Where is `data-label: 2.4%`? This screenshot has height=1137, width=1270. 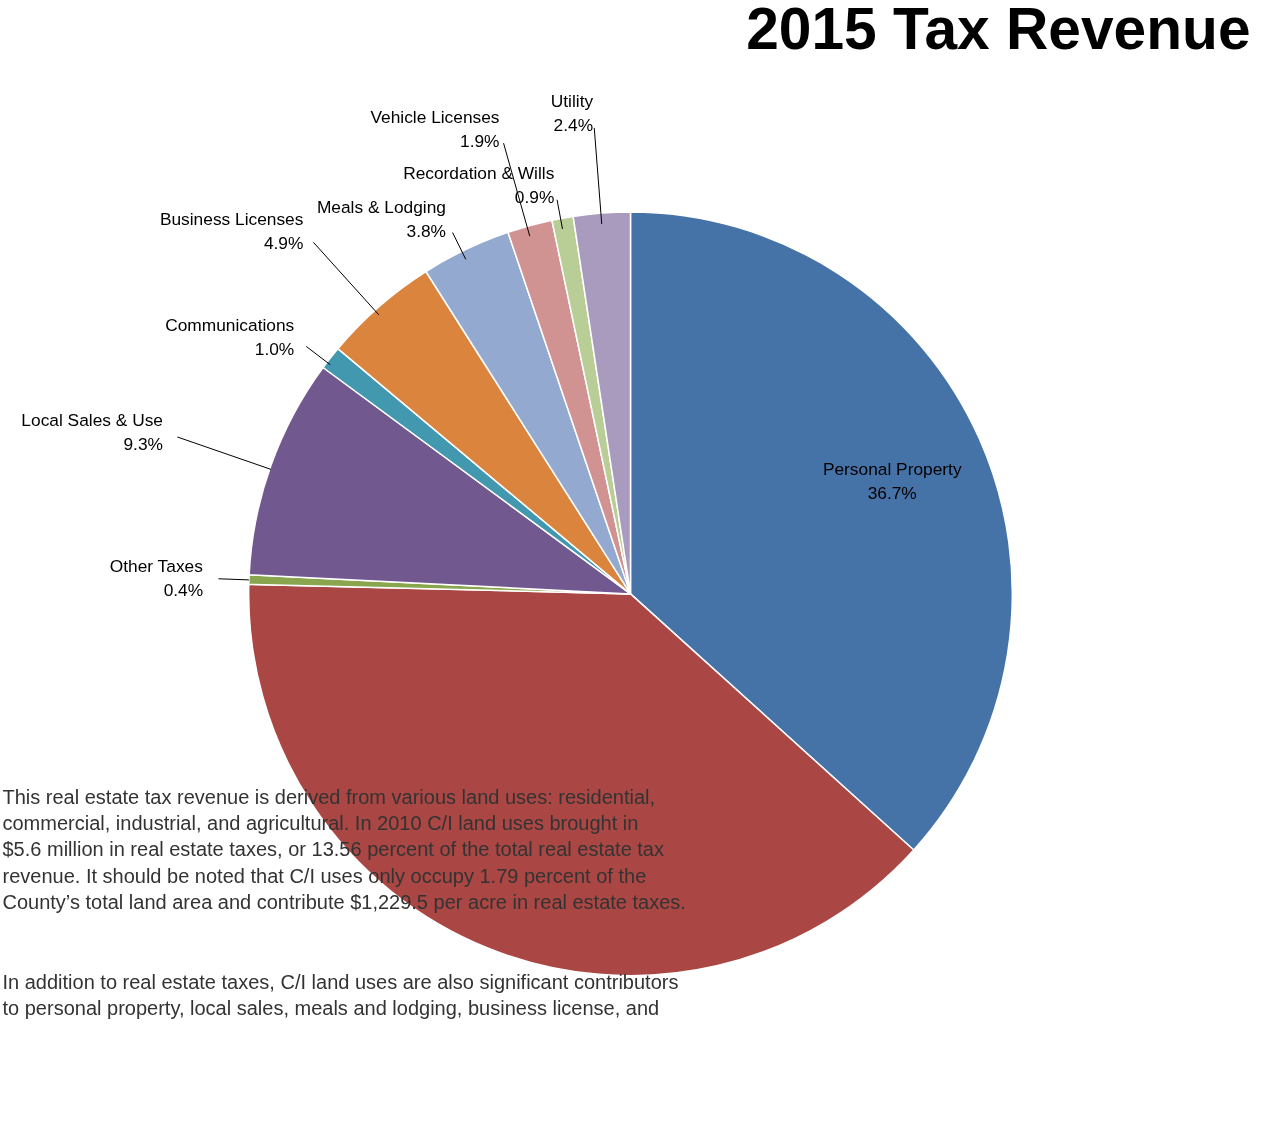
data-label: 2.4% is located at coordinates (573, 125).